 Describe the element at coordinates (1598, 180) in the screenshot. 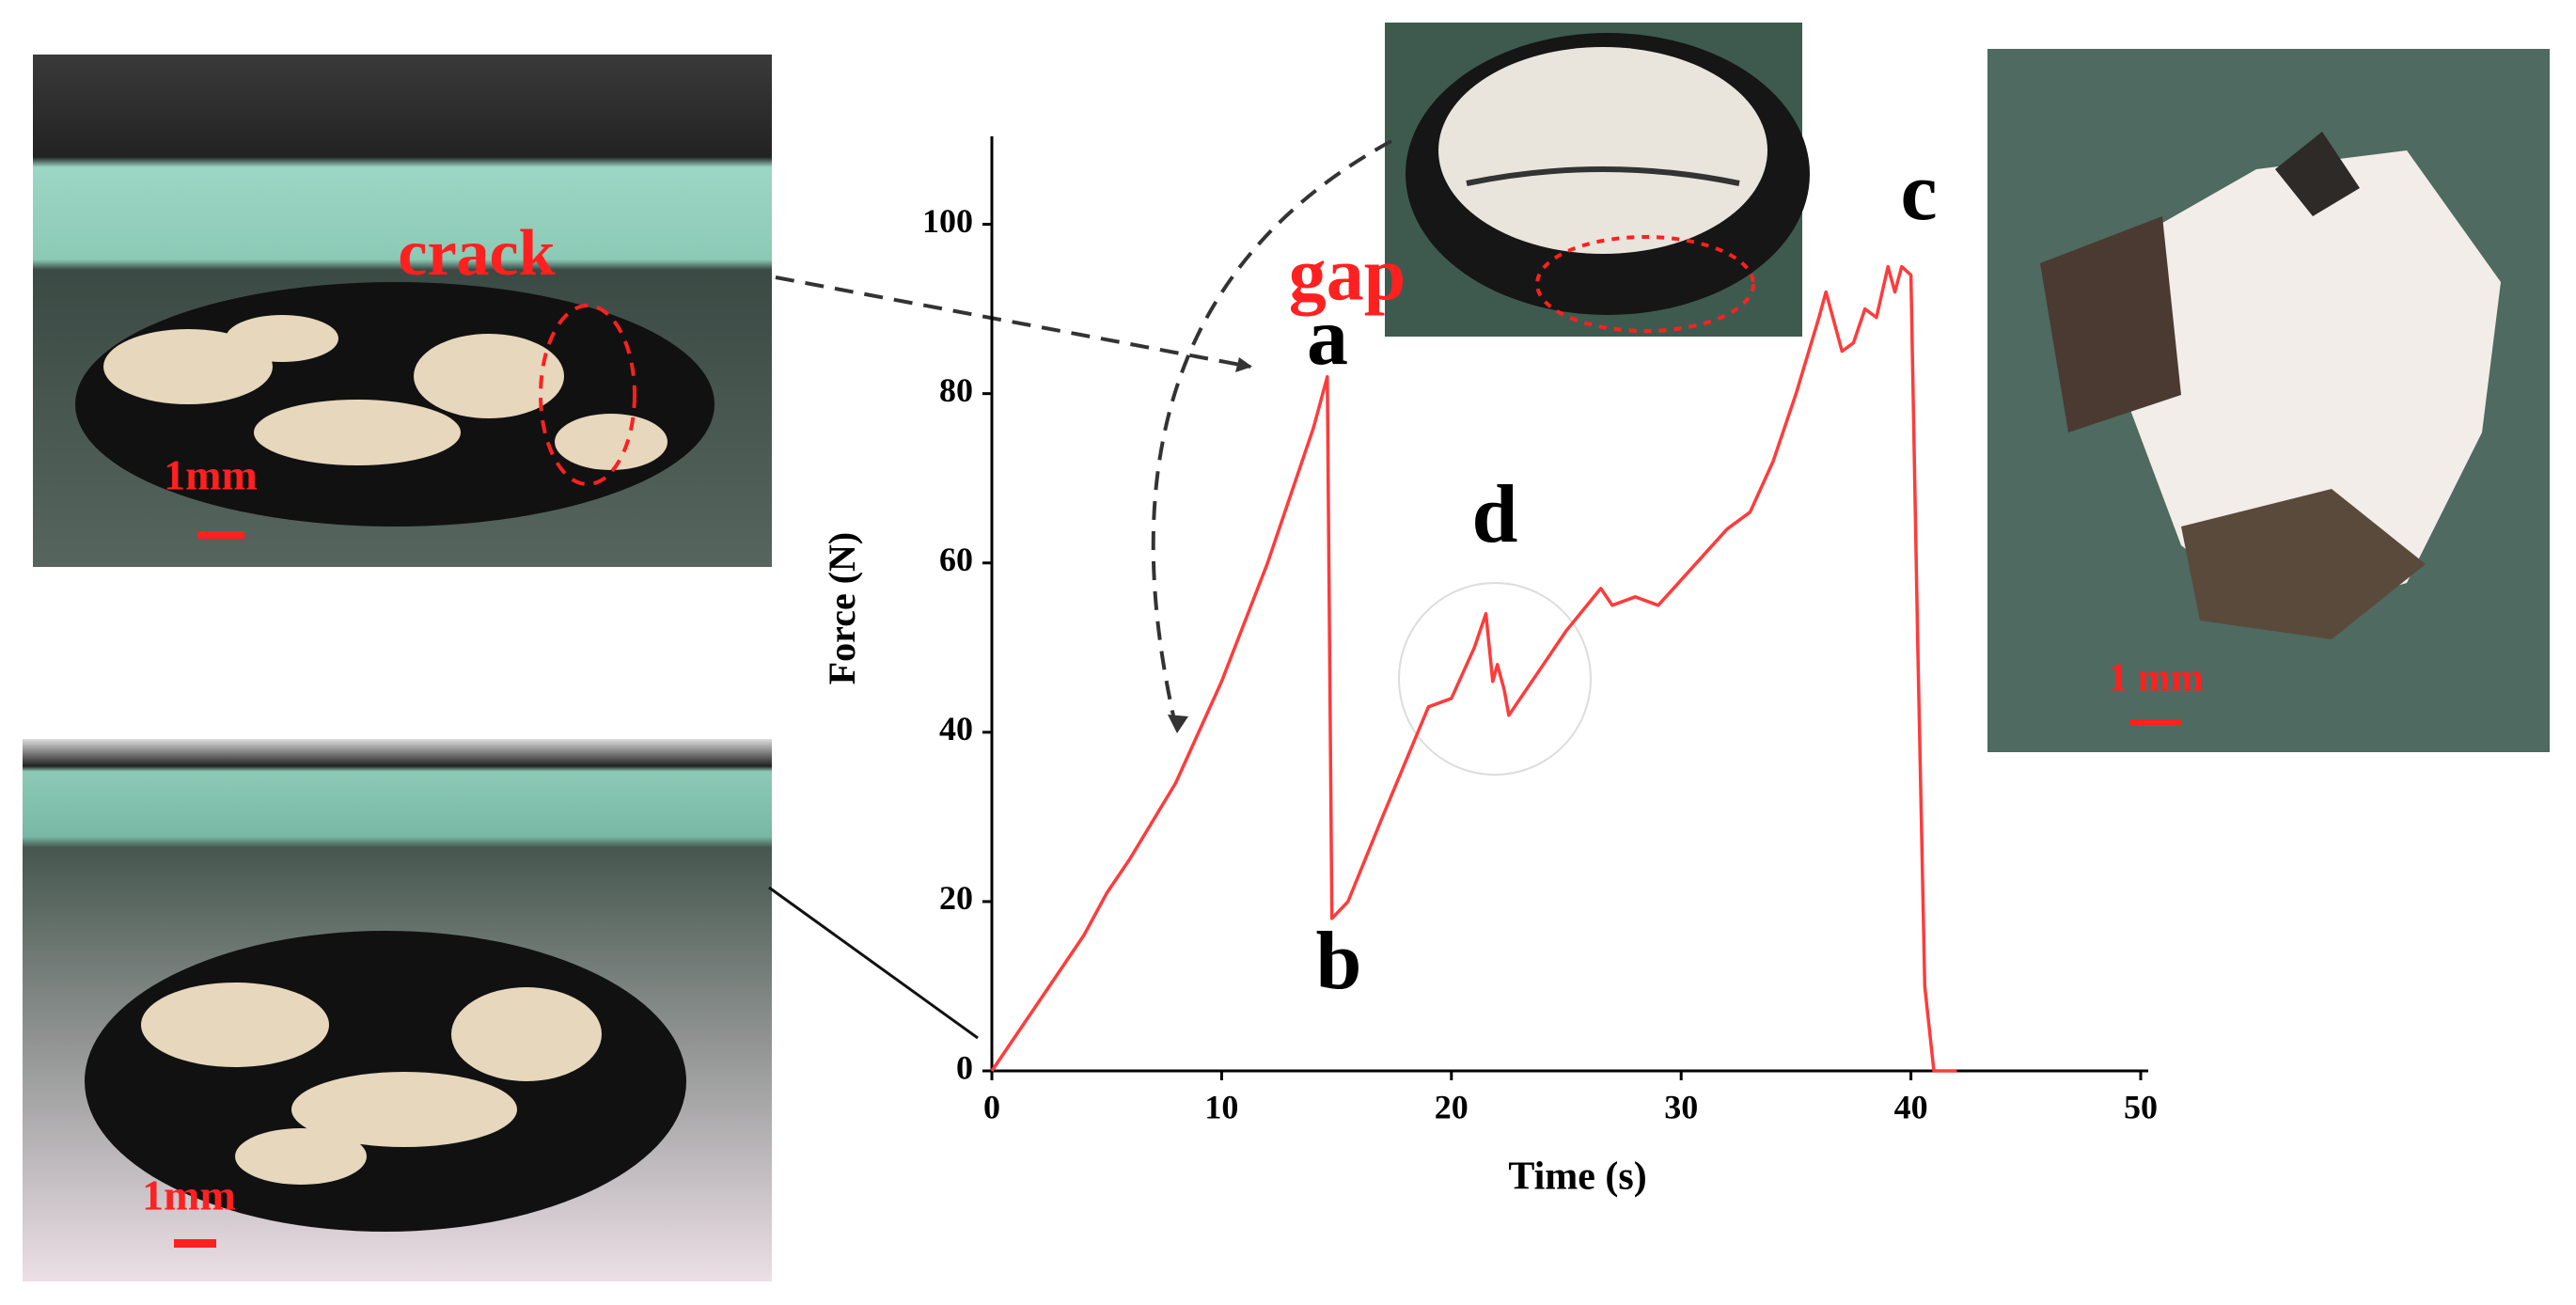

I see `photo-gap` at that location.